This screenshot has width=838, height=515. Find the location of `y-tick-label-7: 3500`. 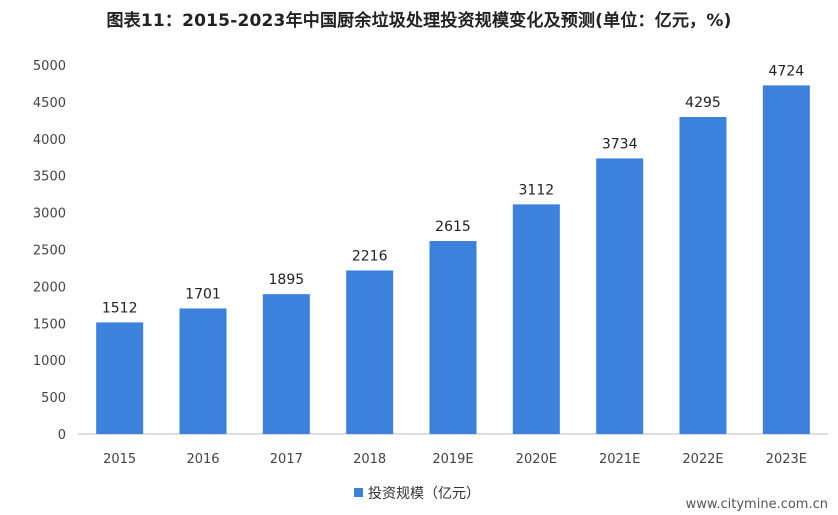

y-tick-label-7: 3500 is located at coordinates (49, 177).